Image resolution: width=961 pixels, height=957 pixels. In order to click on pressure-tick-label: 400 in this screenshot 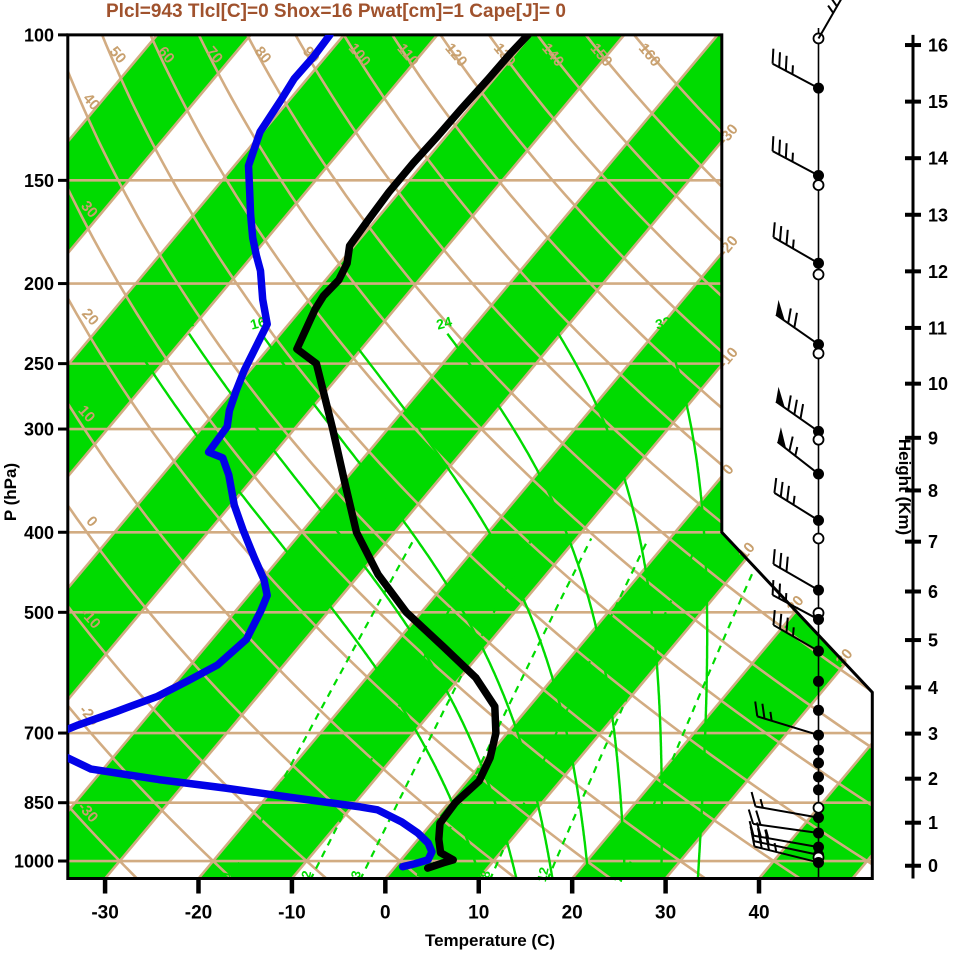, I will do `click(39, 533)`.